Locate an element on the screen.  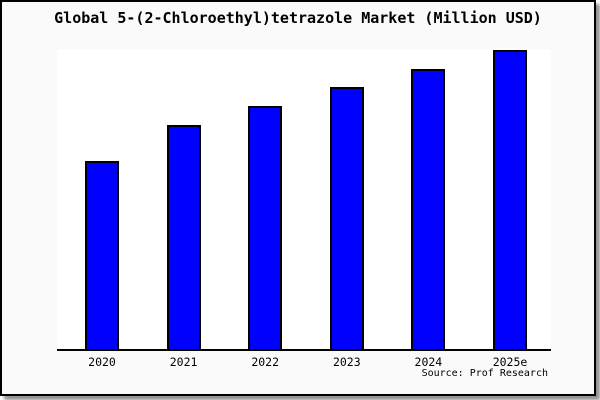
x-tick-label-2023: 2023 is located at coordinates (346, 362).